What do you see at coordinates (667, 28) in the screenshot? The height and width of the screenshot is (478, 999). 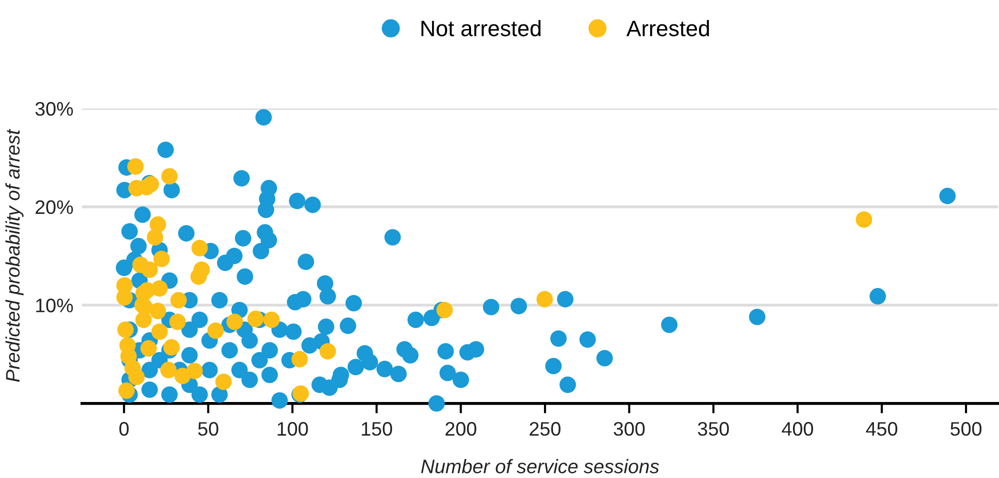 I see `legend-label: Arrested` at bounding box center [667, 28].